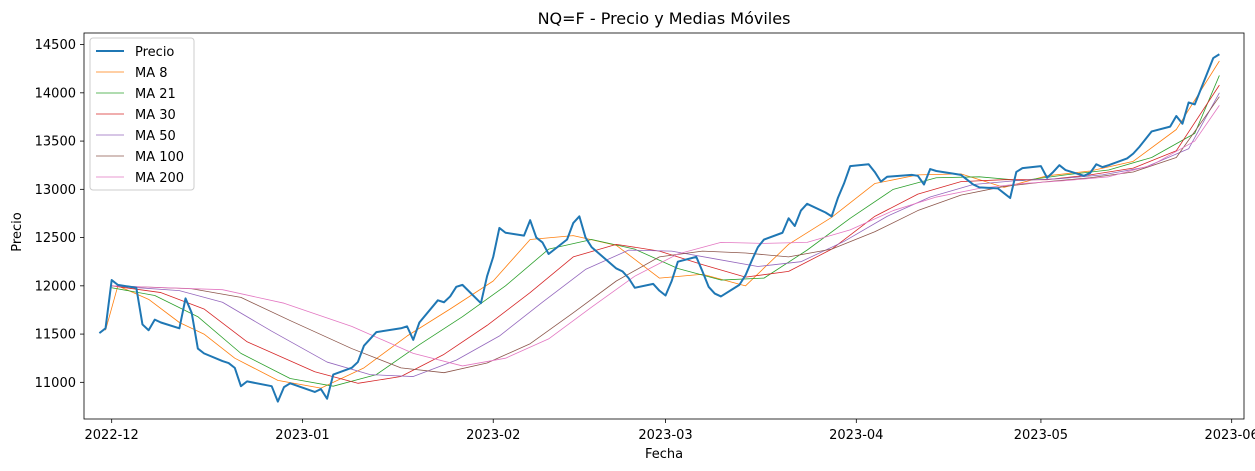 This screenshot has width=1255, height=471. Describe the element at coordinates (155, 136) in the screenshot. I see `legend-entry-label: MA 50` at that location.